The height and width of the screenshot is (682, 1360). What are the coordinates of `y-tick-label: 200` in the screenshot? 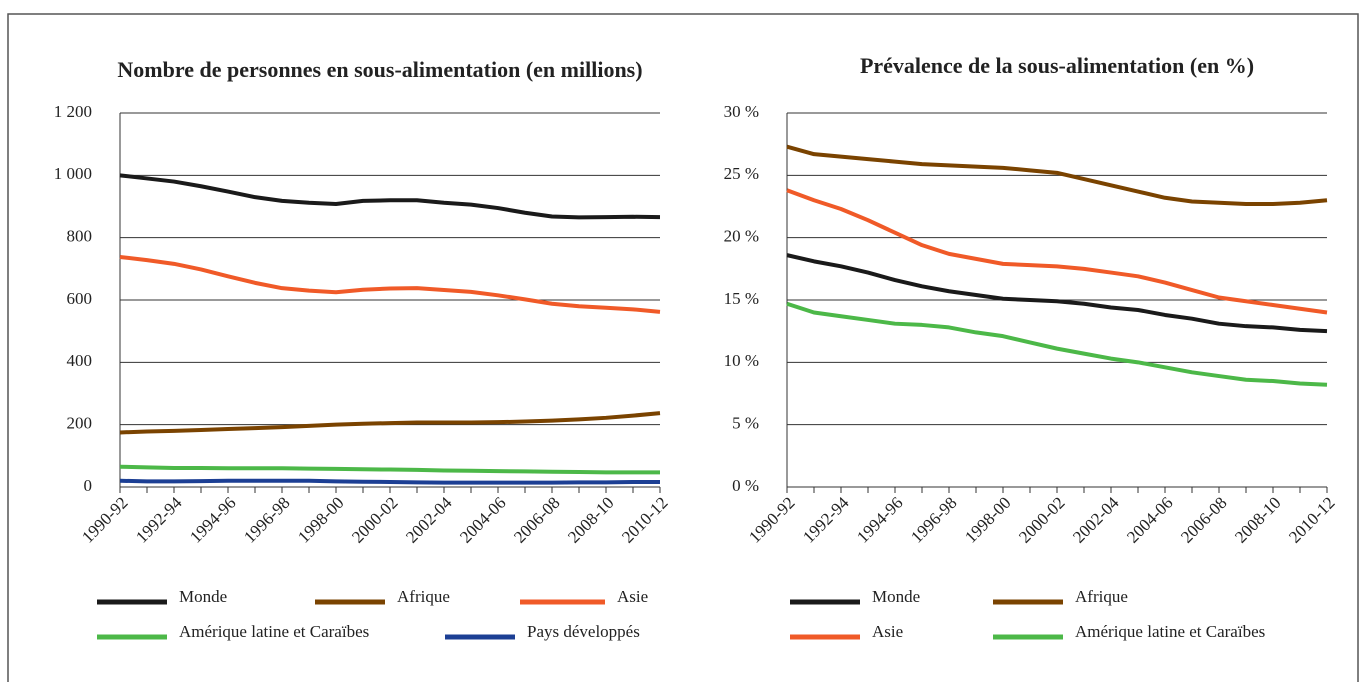 It's located at (80, 423).